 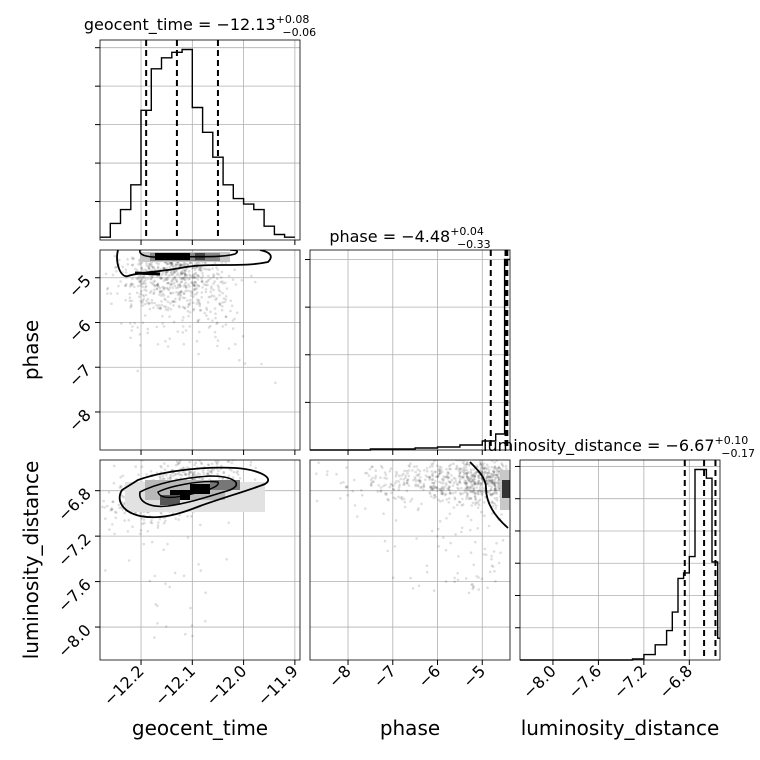 What do you see at coordinates (188, 491) in the screenshot?
I see `contour-line` at bounding box center [188, 491].